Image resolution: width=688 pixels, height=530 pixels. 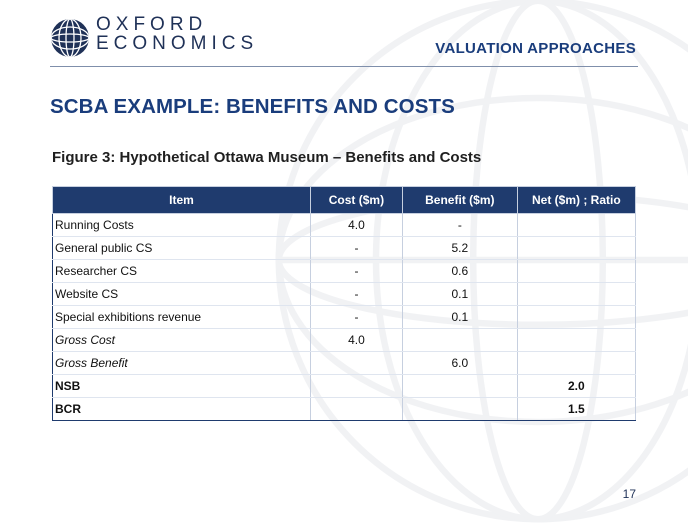 I want to click on column-header-item: Item, so click(x=181, y=200).